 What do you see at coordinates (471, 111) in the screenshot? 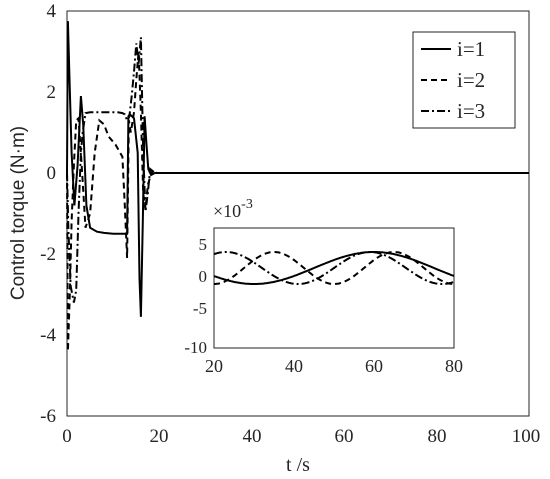
I see `legend-label: i=3` at bounding box center [471, 111].